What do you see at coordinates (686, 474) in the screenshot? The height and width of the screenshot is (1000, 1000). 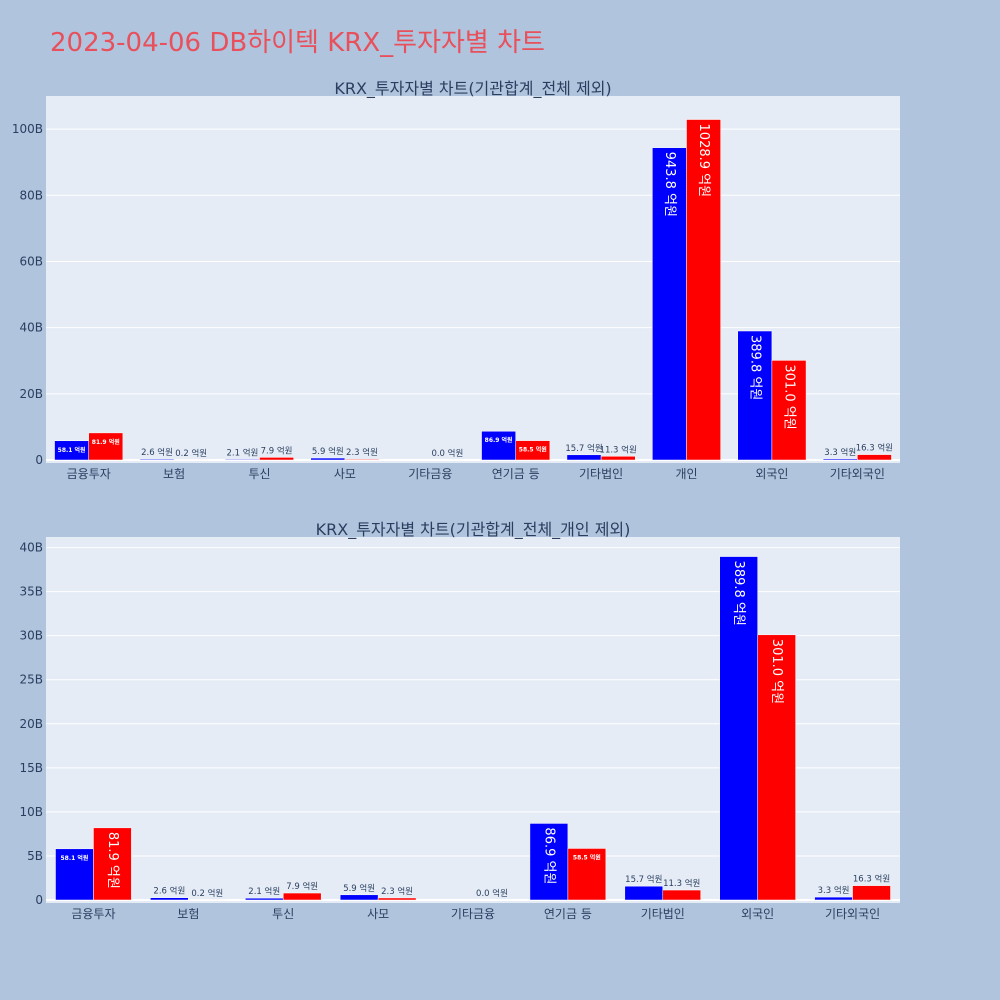 I see `x-tick-label: 개인` at bounding box center [686, 474].